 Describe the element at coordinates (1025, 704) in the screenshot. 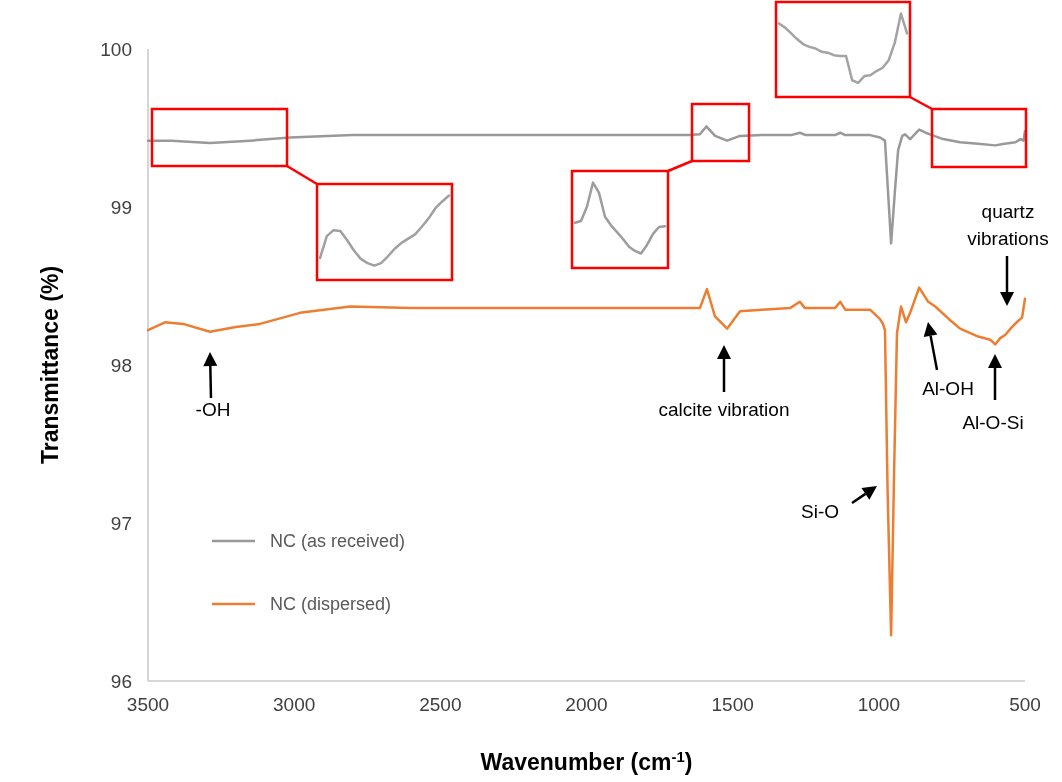

I see `x-tick-label: 500` at that location.